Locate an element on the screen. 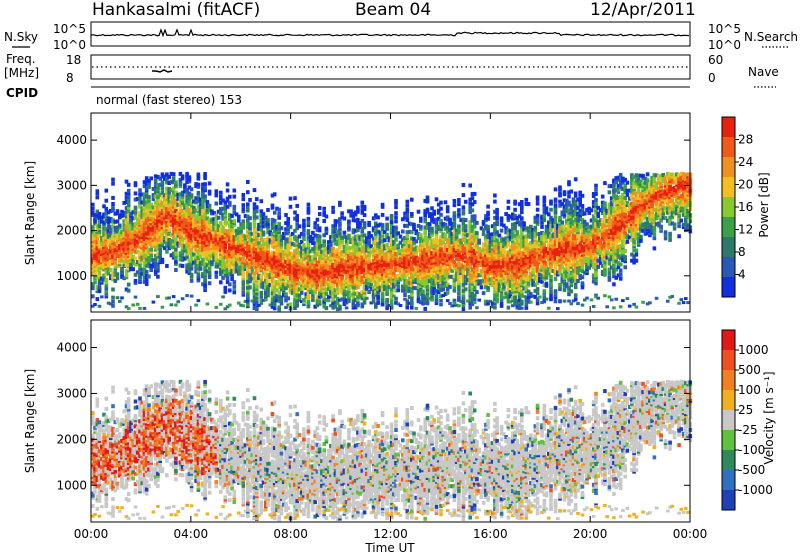 This screenshot has width=800, height=554. freq-frame is located at coordinates (390, 67).